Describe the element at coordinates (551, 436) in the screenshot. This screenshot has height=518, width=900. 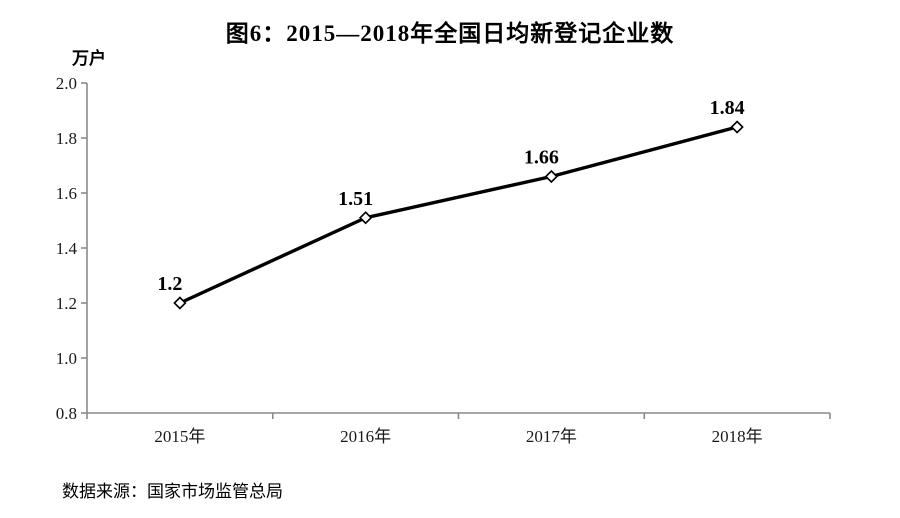
I see `x-axis-category-label: 2017年` at that location.